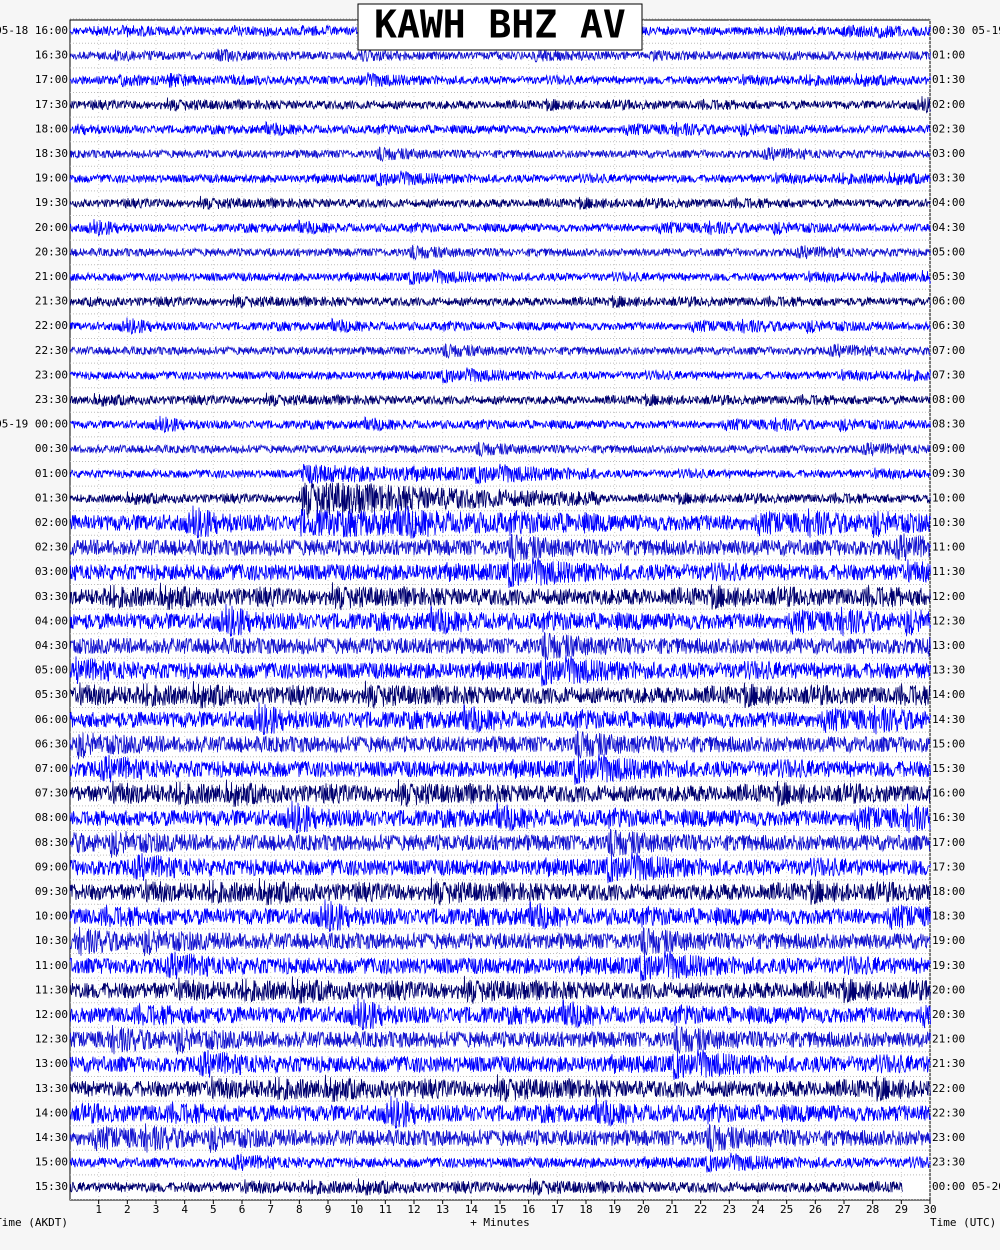 The height and width of the screenshot is (1250, 1000). I want to click on left-axis-label: Time (AKDT), so click(34, 1222).